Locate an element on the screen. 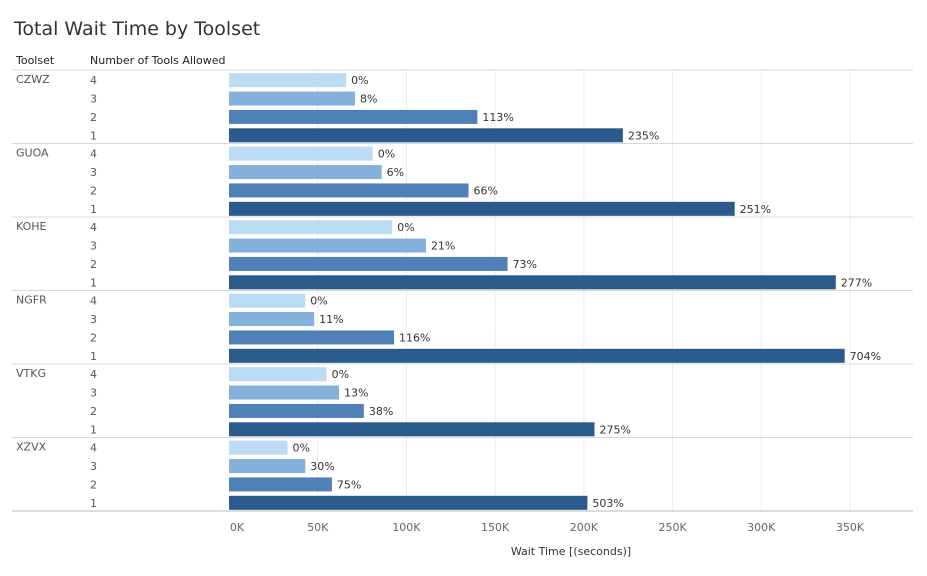  data-label: 251% is located at coordinates (755, 209).